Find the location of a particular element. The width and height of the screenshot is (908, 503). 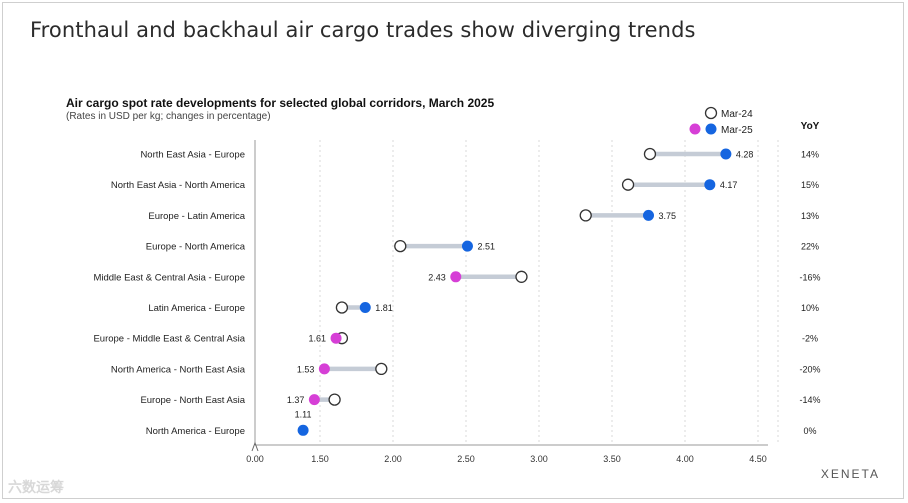

yoy-header: YoY is located at coordinates (810, 126).